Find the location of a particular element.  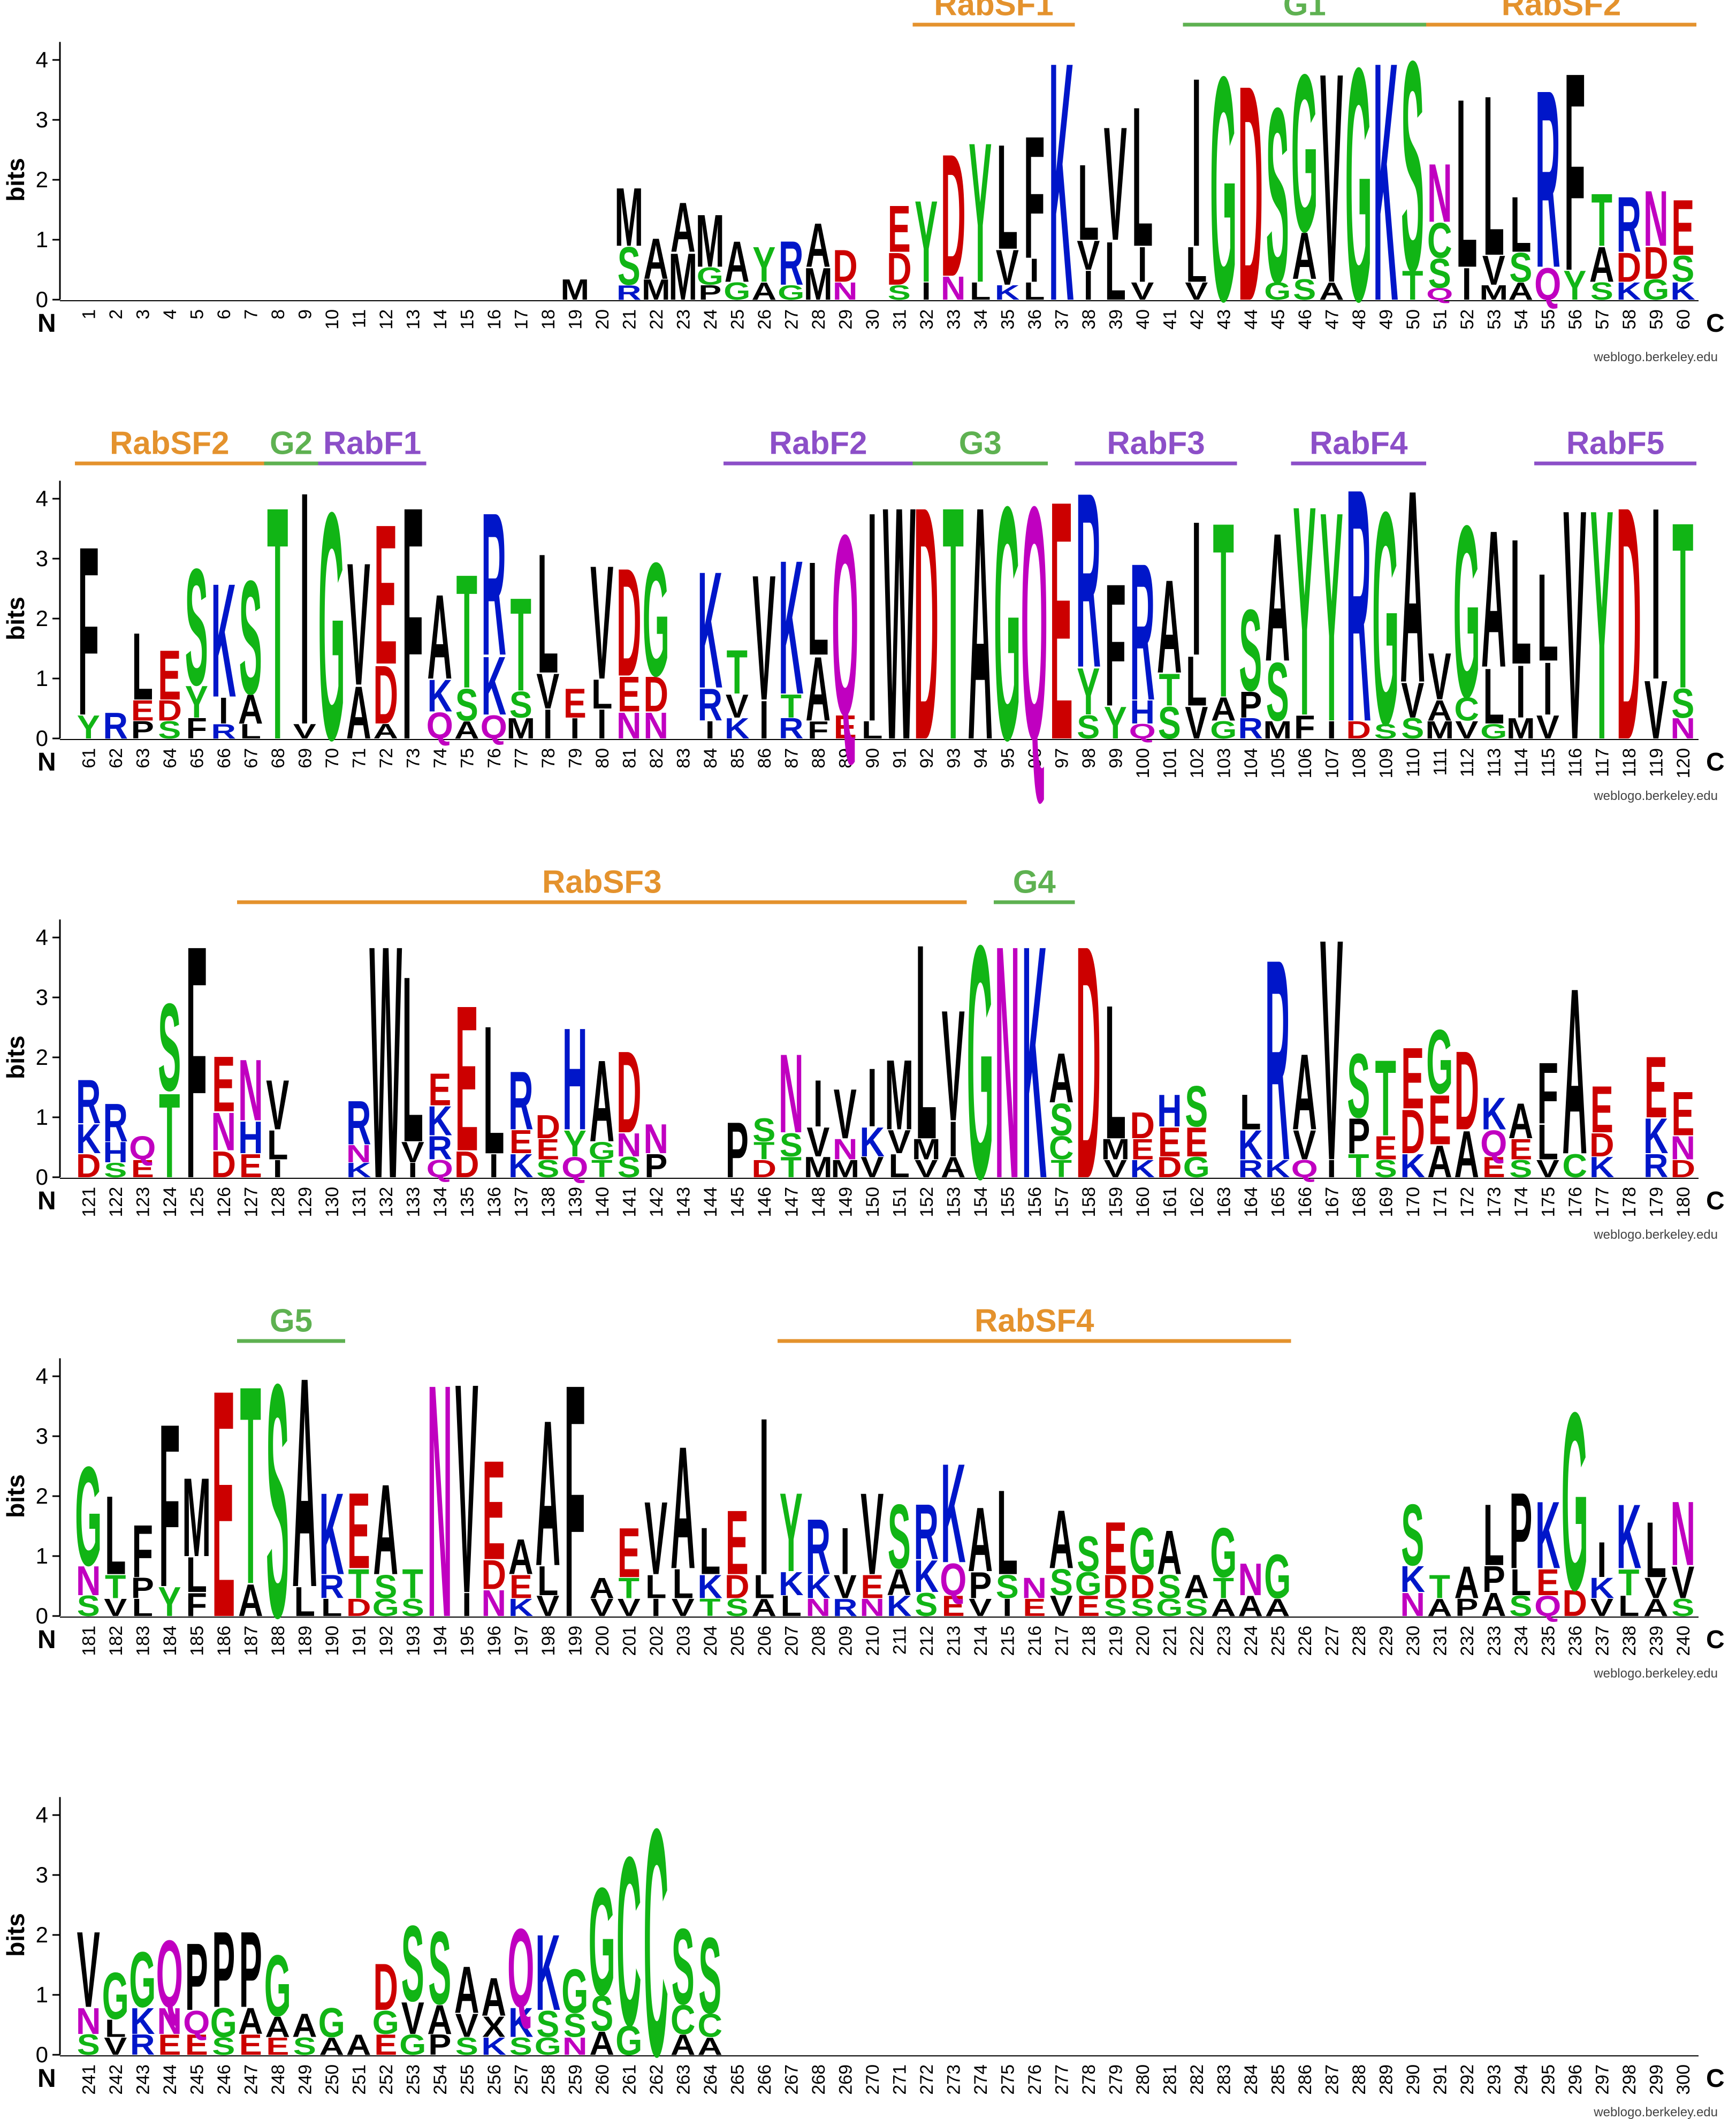

logo-stack: PGM is located at coordinates (711, 252).